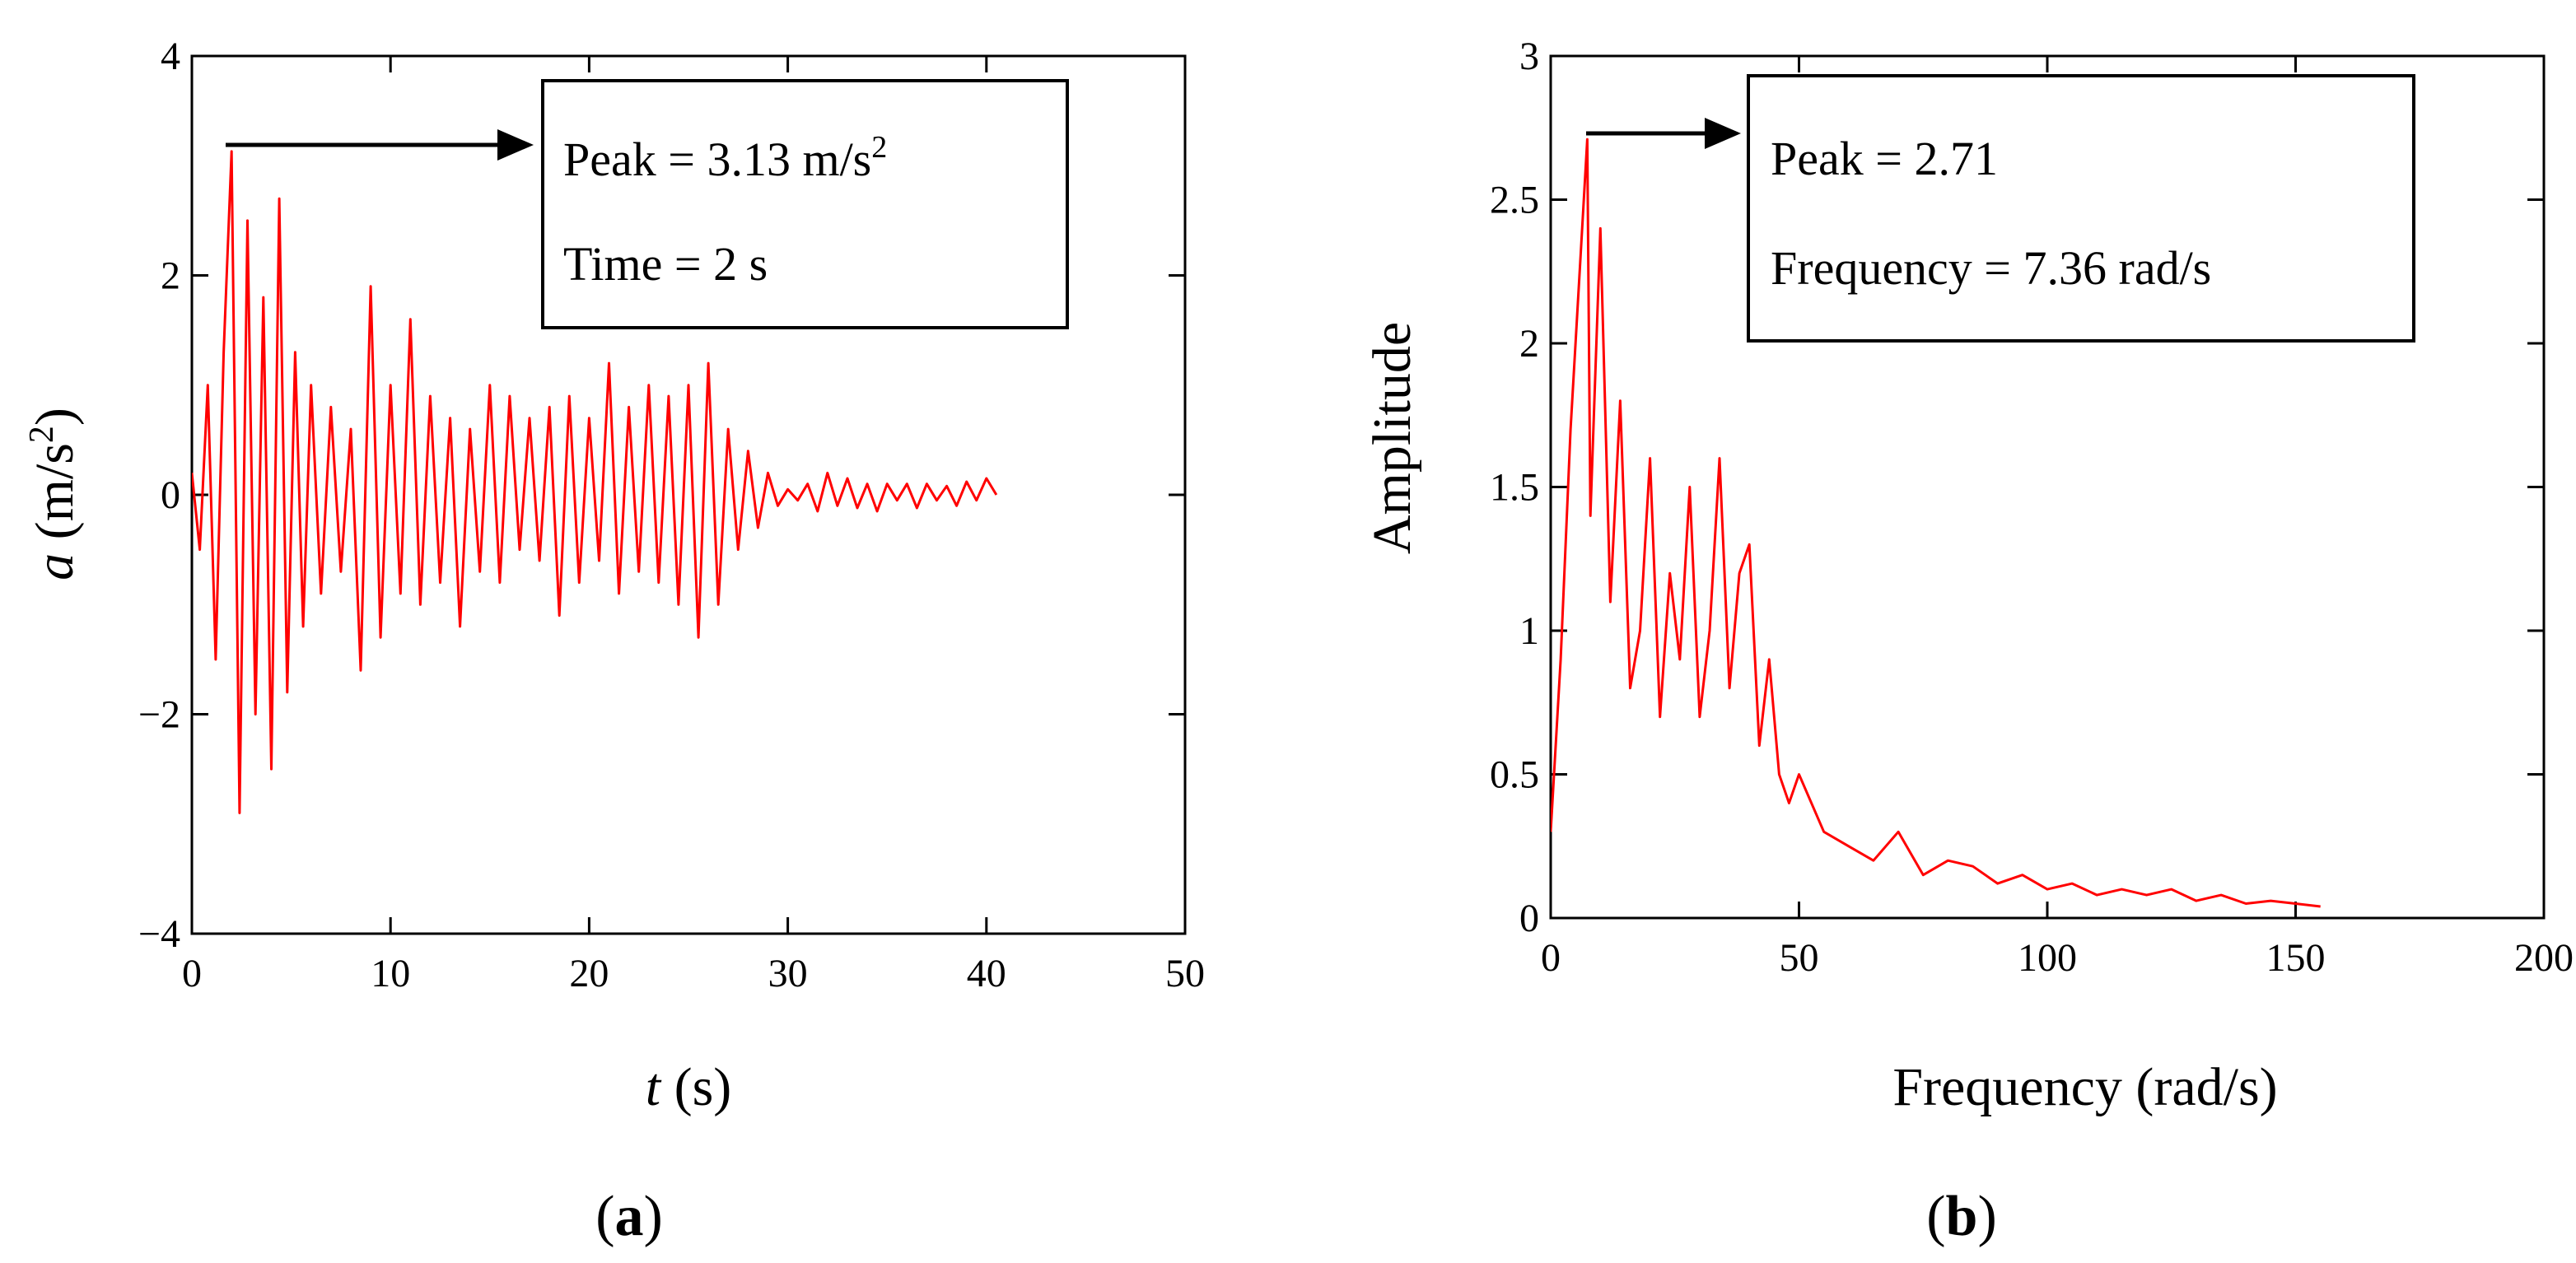  I want to click on chart-b-annotation-box, so click(2081, 208).